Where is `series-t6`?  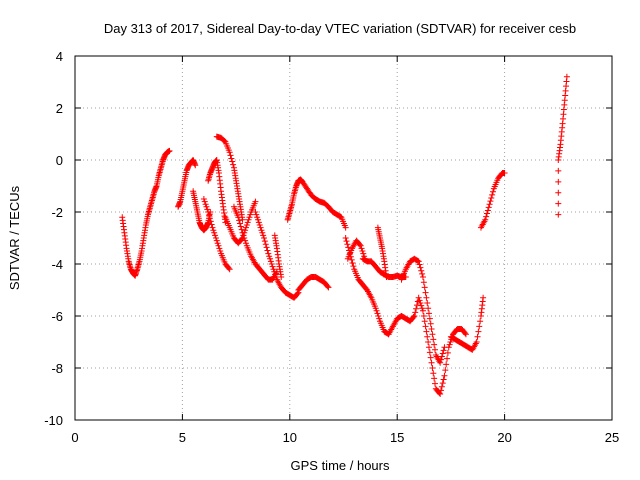
series-t6 is located at coordinates (216, 234).